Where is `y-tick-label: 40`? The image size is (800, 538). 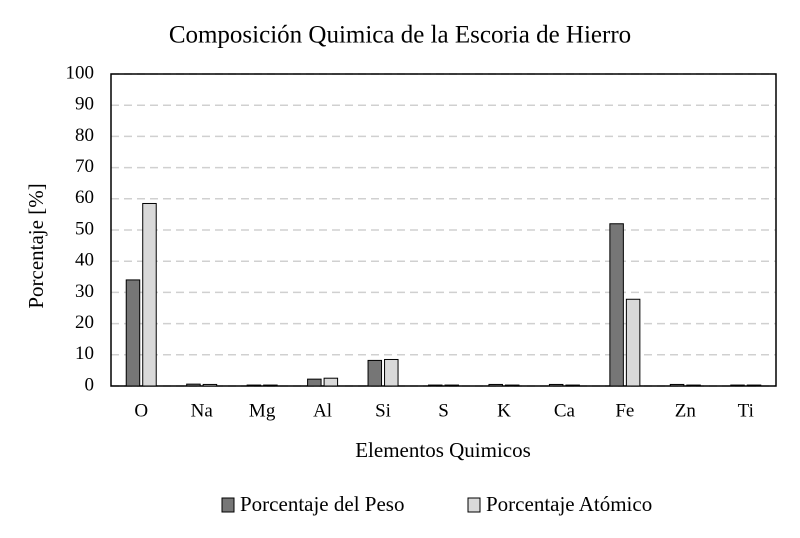
y-tick-label: 40 is located at coordinates (84, 260).